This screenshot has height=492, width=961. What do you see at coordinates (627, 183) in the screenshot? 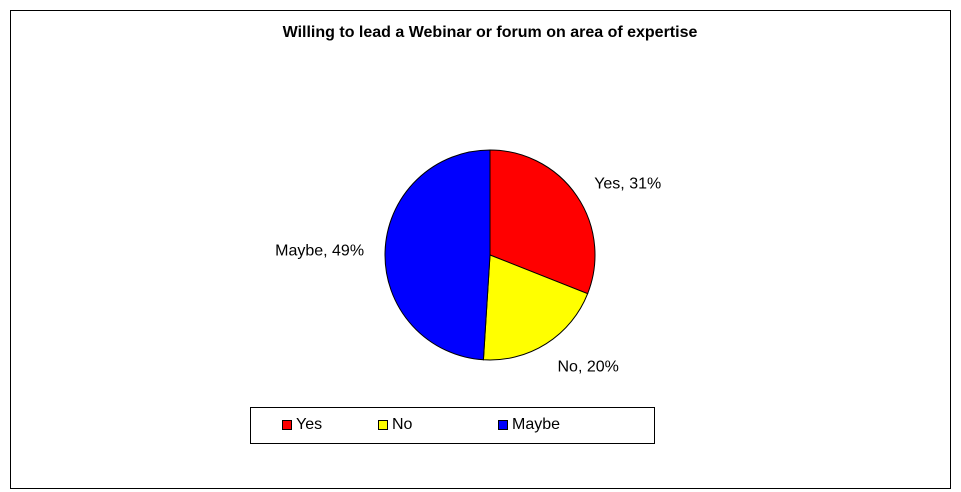
I see `data-label: Yes, 31%` at bounding box center [627, 183].